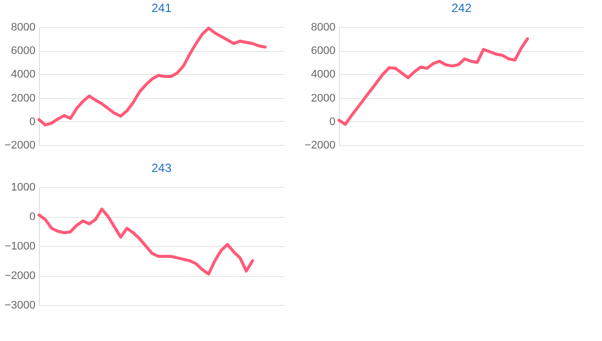 This screenshot has width=602, height=341. Describe the element at coordinates (461, 8) in the screenshot. I see `chart-title: 242` at that location.